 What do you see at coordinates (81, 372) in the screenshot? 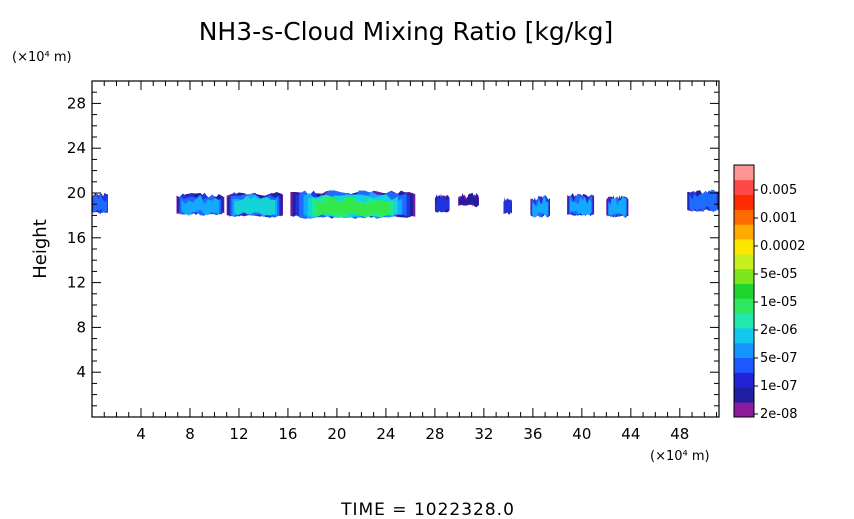
I see `y-tick-label: 4` at bounding box center [81, 372].